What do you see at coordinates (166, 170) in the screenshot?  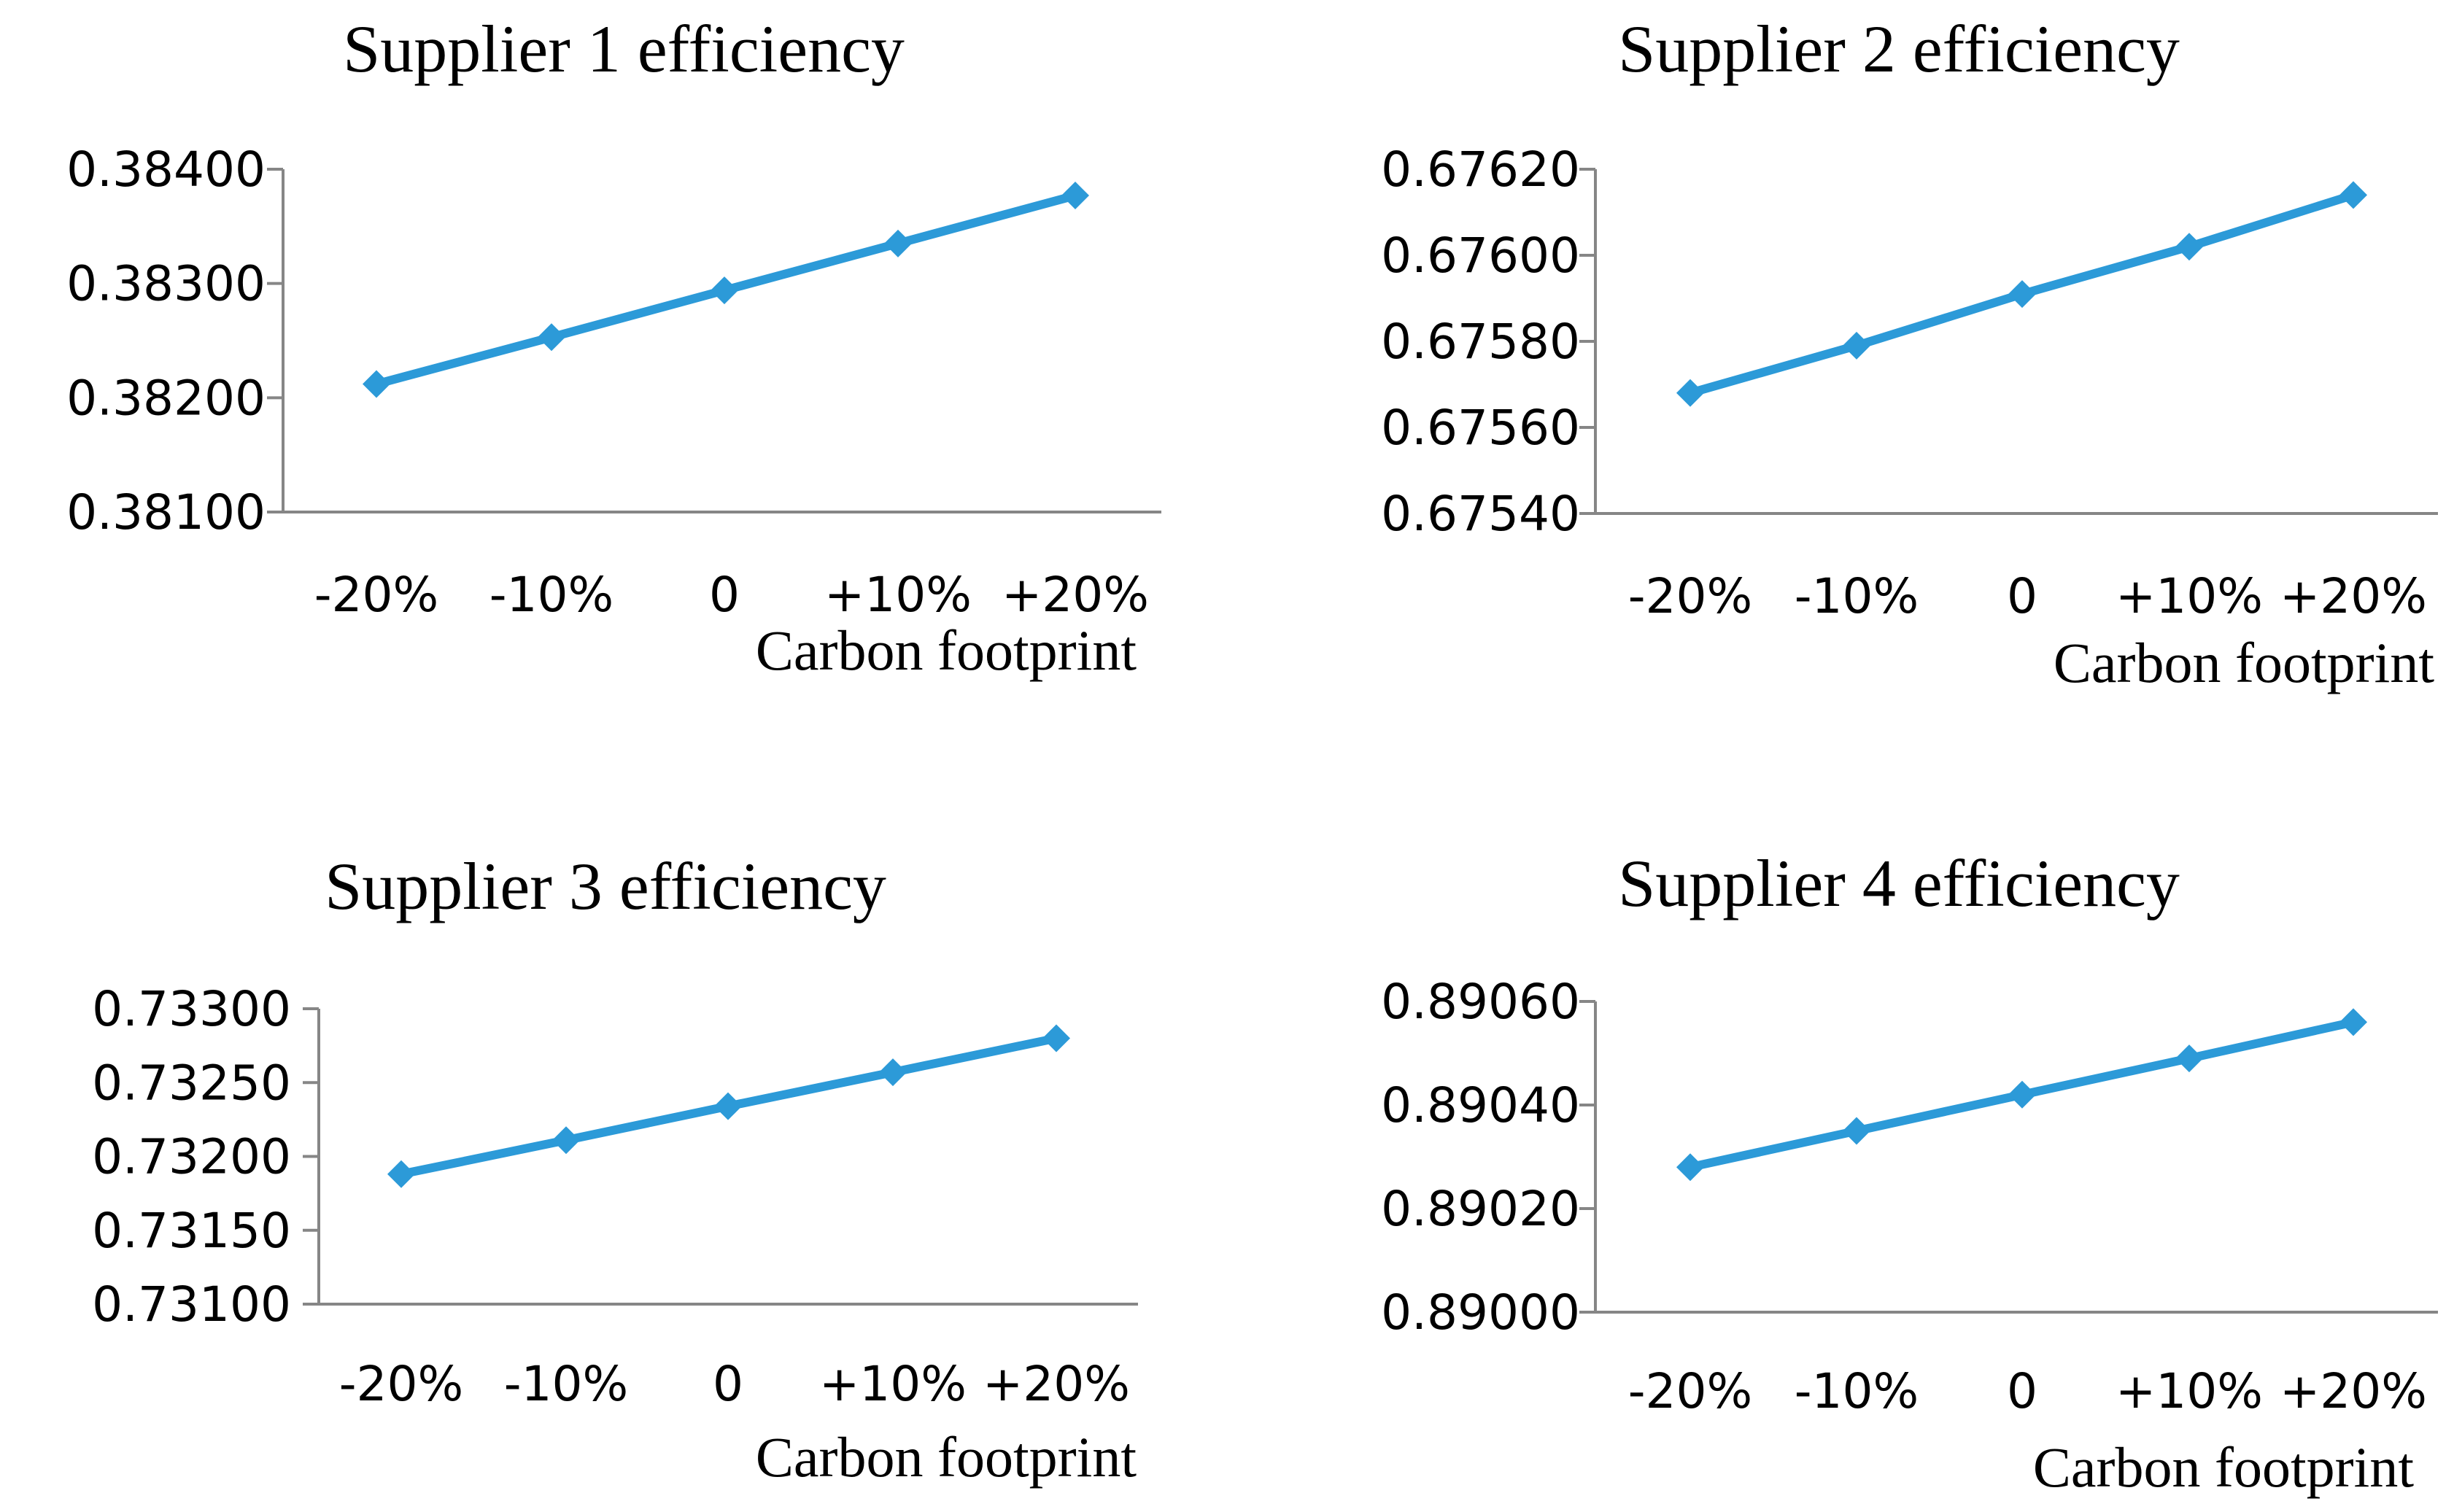 I see `y-tick-label: 0.38400` at bounding box center [166, 170].